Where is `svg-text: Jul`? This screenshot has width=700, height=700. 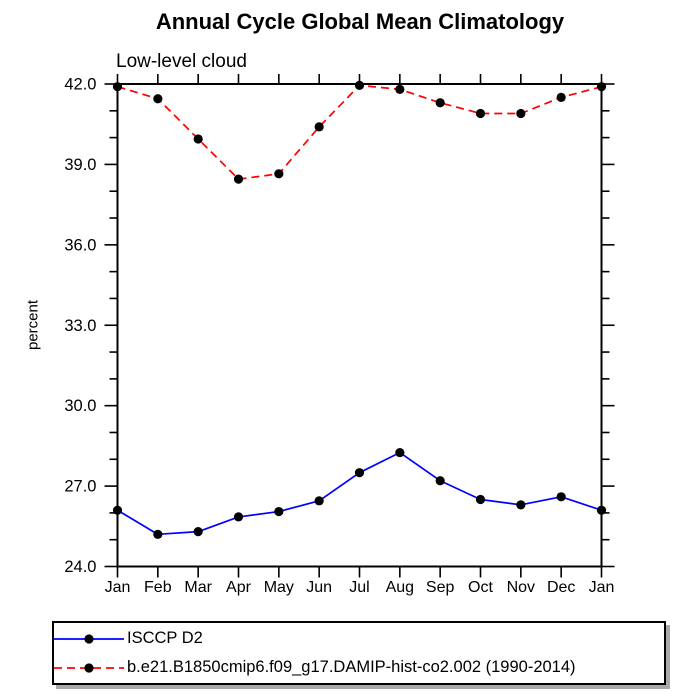
svg-text: Jul is located at coordinates (359, 587).